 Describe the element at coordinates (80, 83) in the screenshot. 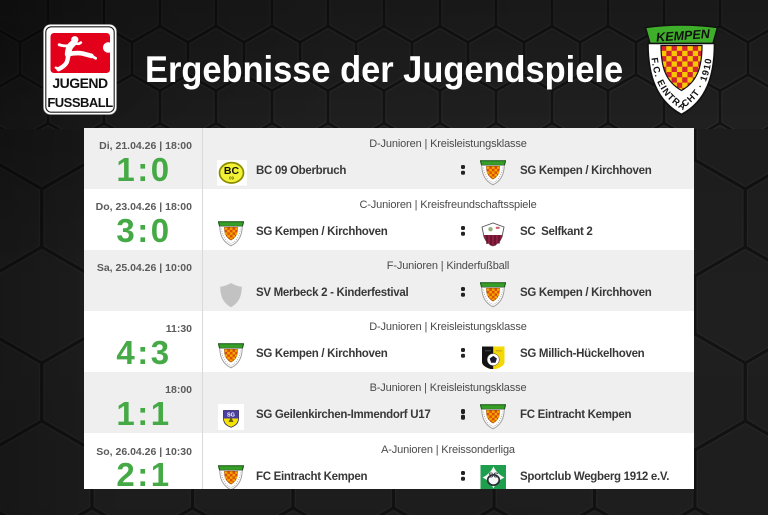

I see `svg-text: JUGEND` at that location.